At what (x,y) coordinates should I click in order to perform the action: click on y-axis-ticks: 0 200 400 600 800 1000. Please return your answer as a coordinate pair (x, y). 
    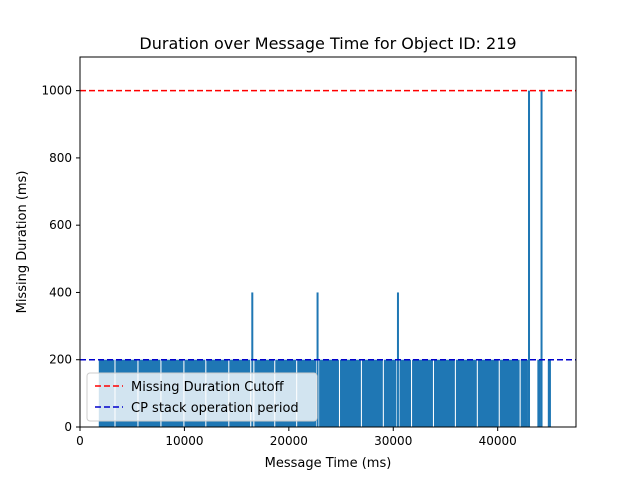
    Looking at the image, I should click on (60, 259).